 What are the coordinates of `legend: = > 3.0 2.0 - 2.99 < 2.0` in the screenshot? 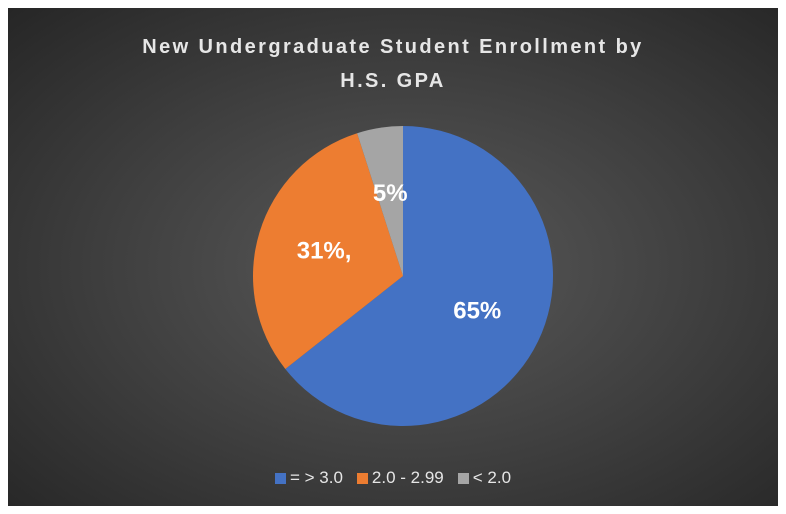 It's located at (393, 478).